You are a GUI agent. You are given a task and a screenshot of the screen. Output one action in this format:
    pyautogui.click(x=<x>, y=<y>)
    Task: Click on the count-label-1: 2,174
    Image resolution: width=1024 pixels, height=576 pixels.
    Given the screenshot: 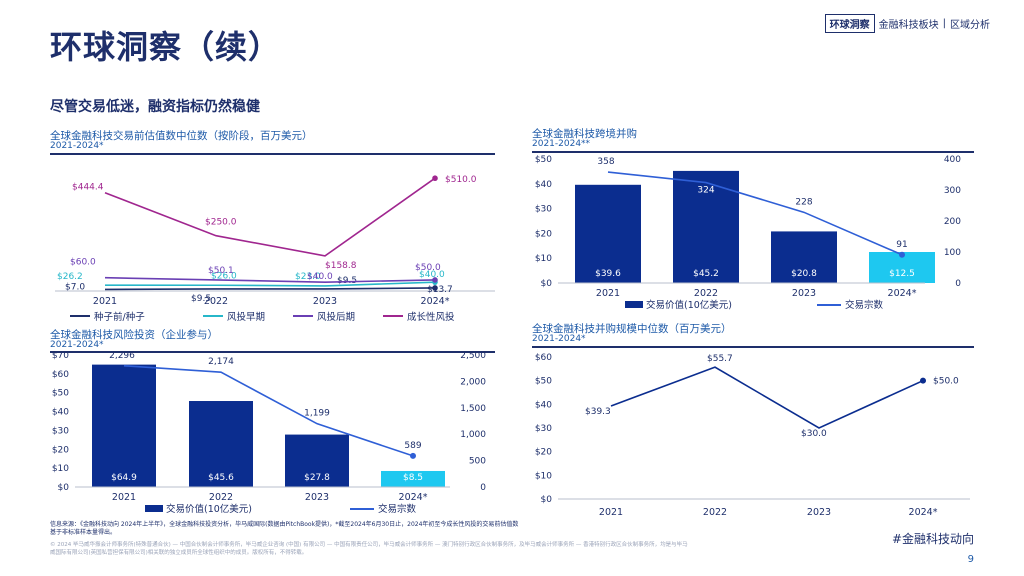 What is the action you would take?
    pyautogui.click(x=221, y=362)
    